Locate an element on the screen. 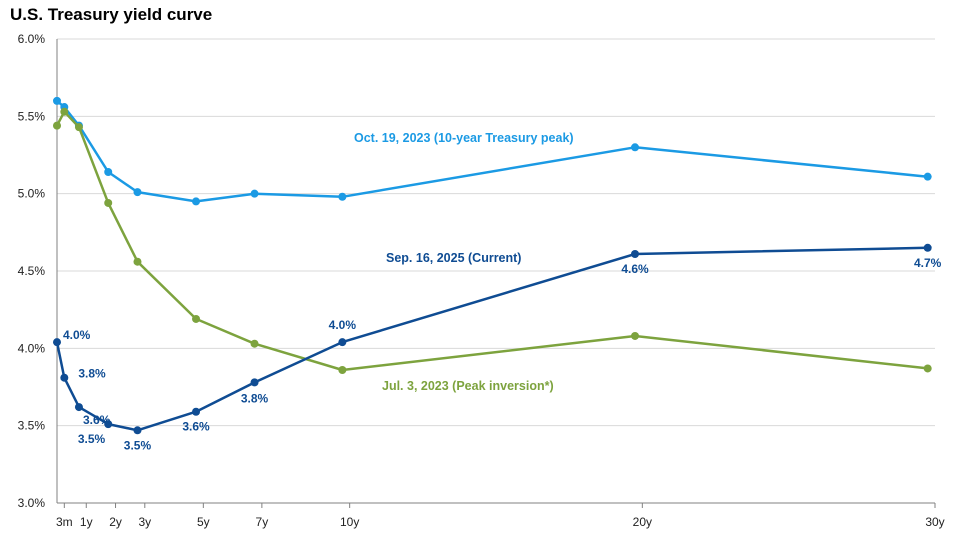 The height and width of the screenshot is (552, 959). series-annotation: Oct. 19, 2023 (10-year Treasury peak) is located at coordinates (464, 138).